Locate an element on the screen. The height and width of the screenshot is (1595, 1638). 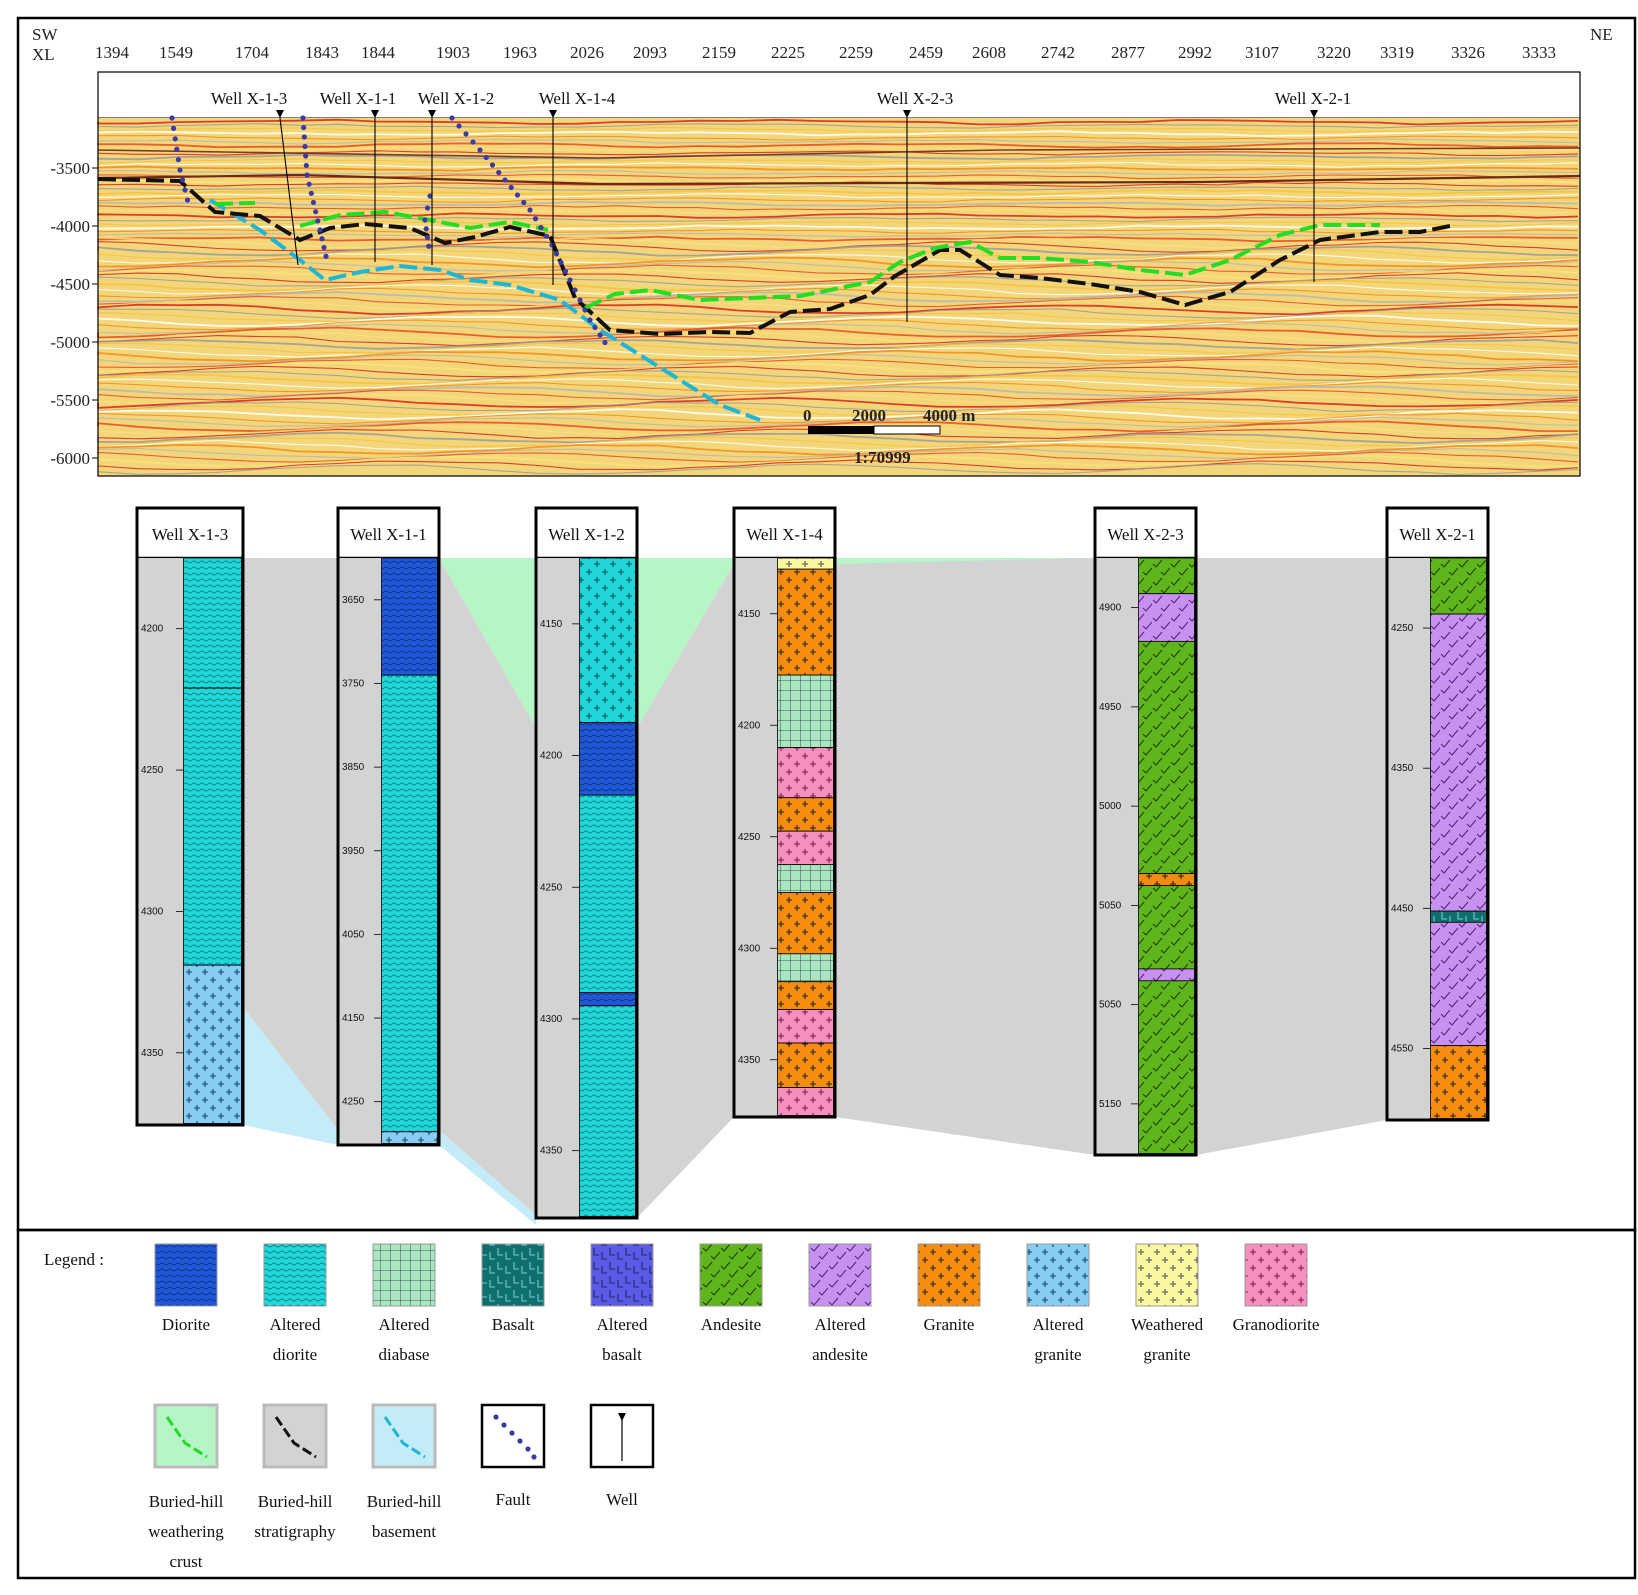
layer-altered_diorite_granite is located at coordinates (607, 640).